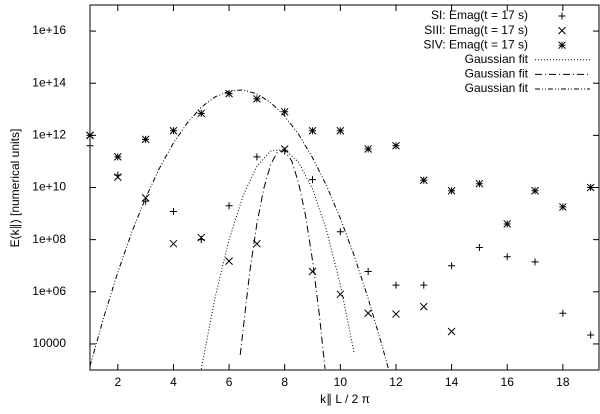 Image resolution: width=600 pixels, height=414 pixels. What do you see at coordinates (15, 188) in the screenshot?
I see `y-axis-label: E(k∥) [numerical units]` at bounding box center [15, 188].